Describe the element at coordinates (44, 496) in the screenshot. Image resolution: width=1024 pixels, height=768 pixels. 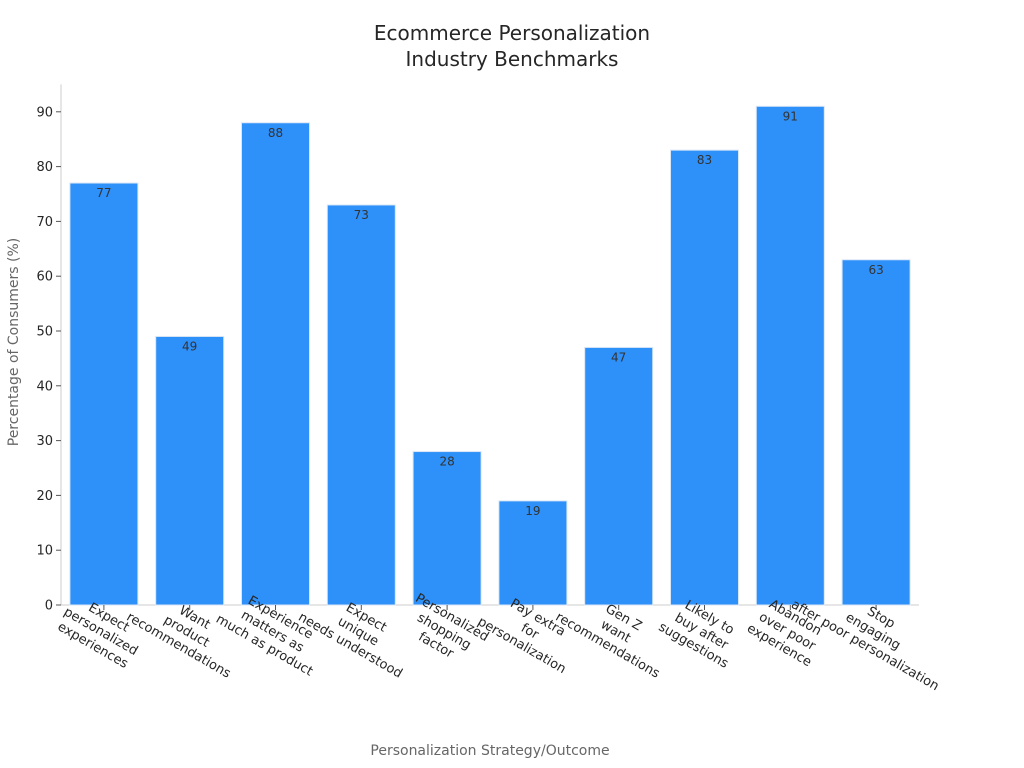
I see `y-tick-label: 20` at that location.